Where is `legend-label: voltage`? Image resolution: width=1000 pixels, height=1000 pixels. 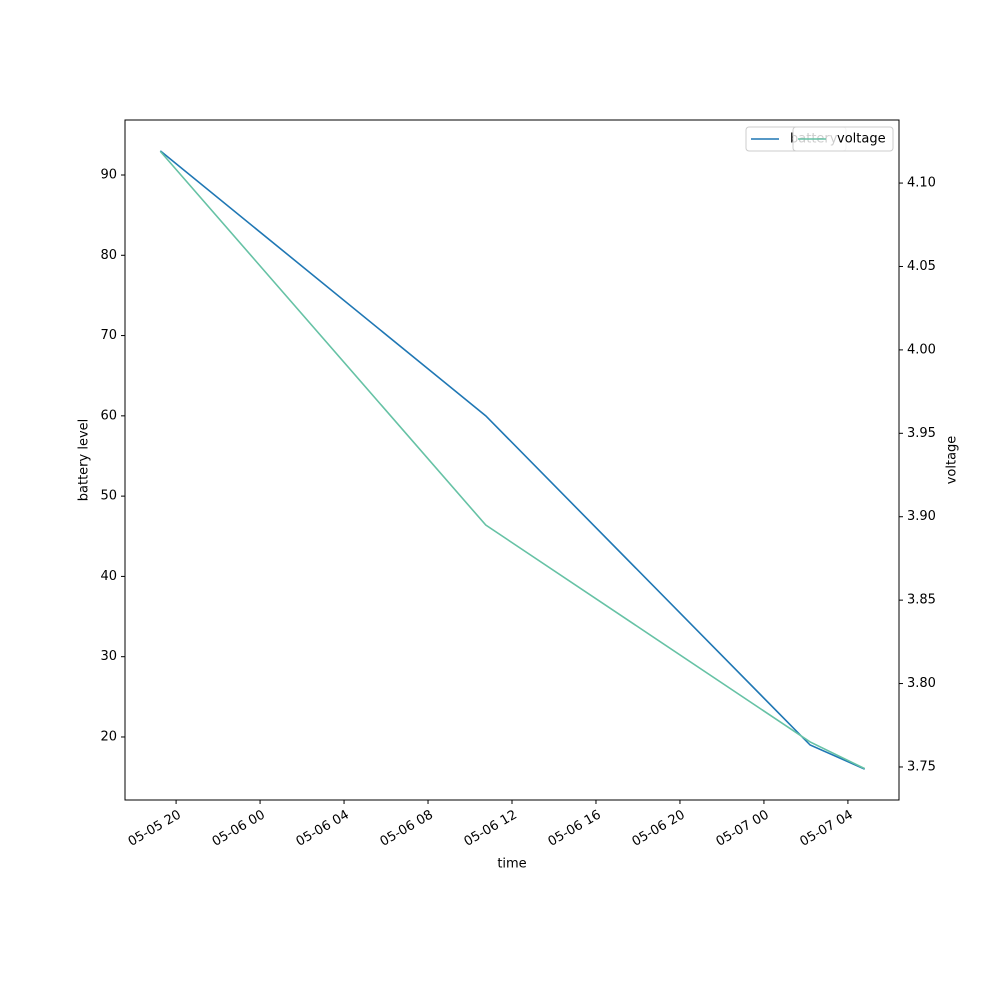
legend-label: voltage is located at coordinates (861, 139).